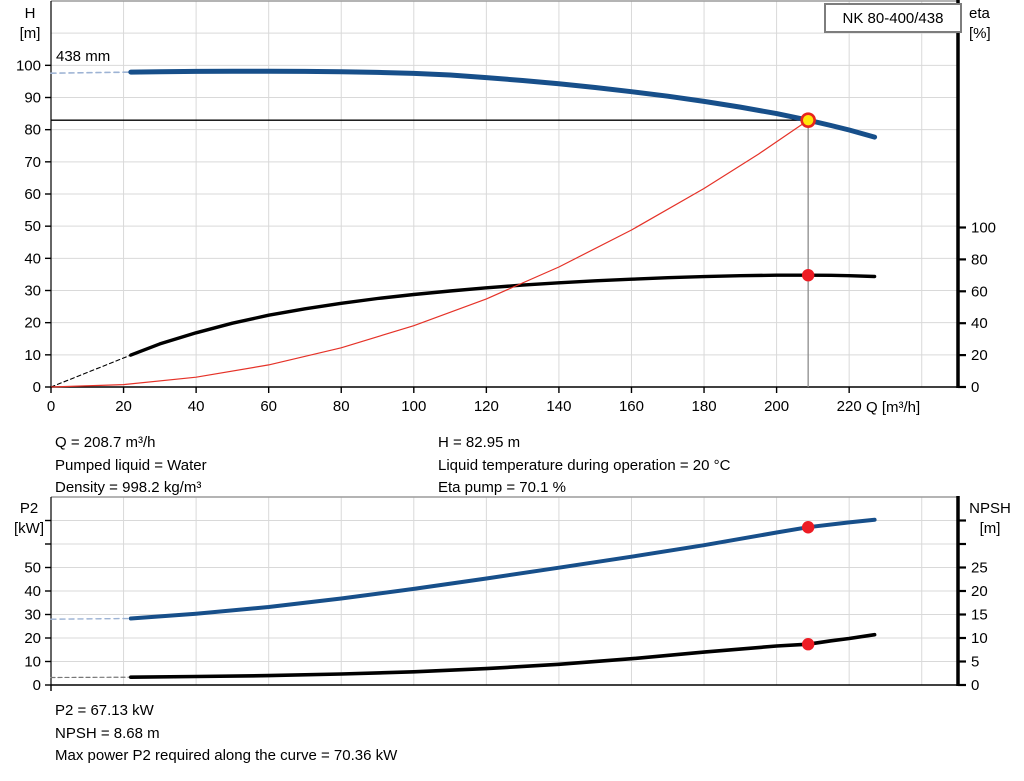 Image resolution: width=1024 pixels, height=781 pixels. Describe the element at coordinates (979, 291) in the screenshot. I see `right-tick-label: 60` at that location.